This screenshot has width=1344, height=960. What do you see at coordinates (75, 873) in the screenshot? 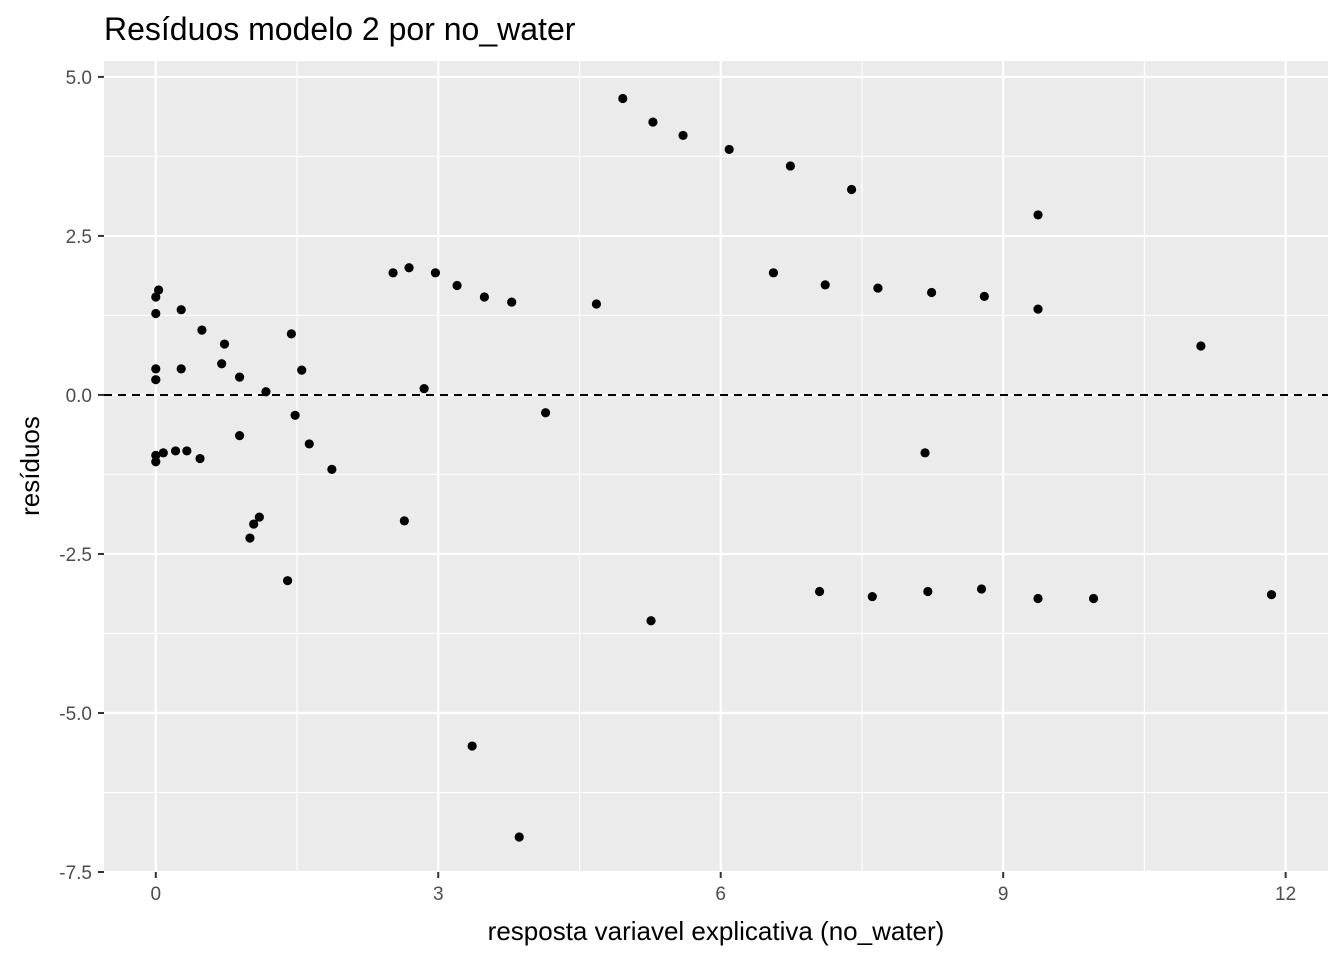
I see `y-tick-label: -7.5` at bounding box center [75, 873].